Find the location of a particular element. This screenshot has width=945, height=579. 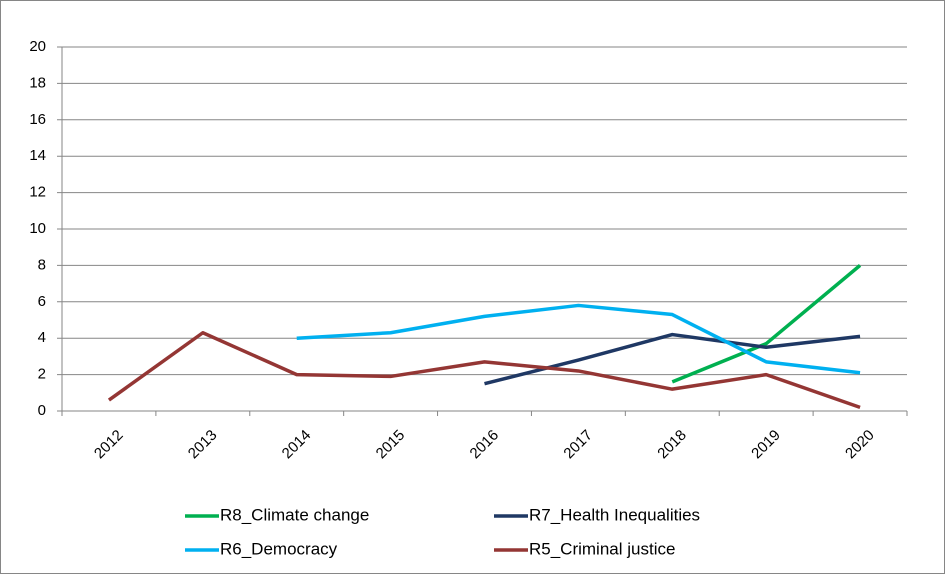

legend-label: R8_Climate change is located at coordinates (294, 514).